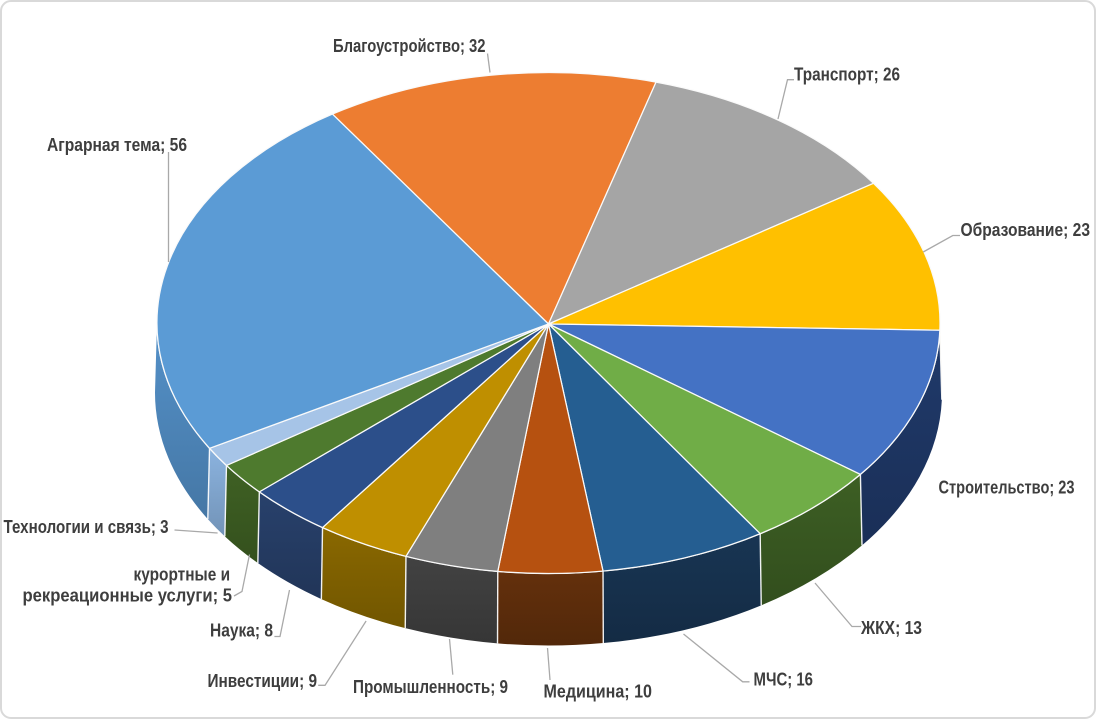 The height and width of the screenshot is (724, 1096). I want to click on svg-text: курортные и, so click(182, 574).